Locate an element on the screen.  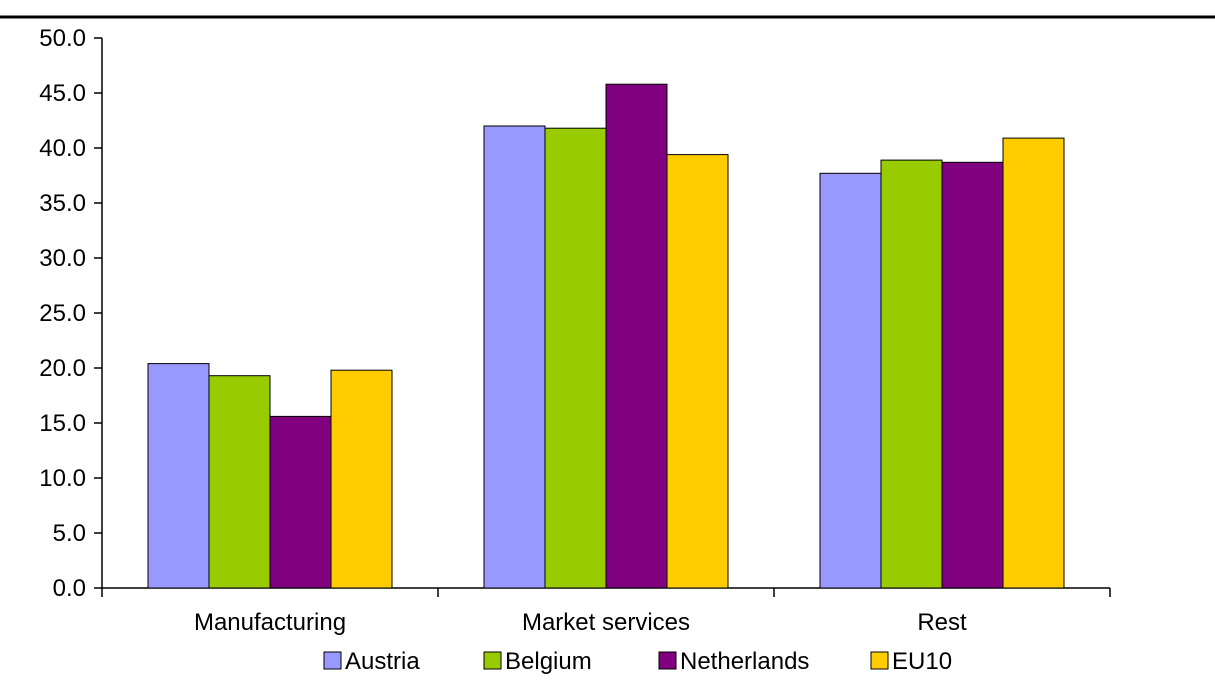
x-tick-label: Market services is located at coordinates (606, 622).